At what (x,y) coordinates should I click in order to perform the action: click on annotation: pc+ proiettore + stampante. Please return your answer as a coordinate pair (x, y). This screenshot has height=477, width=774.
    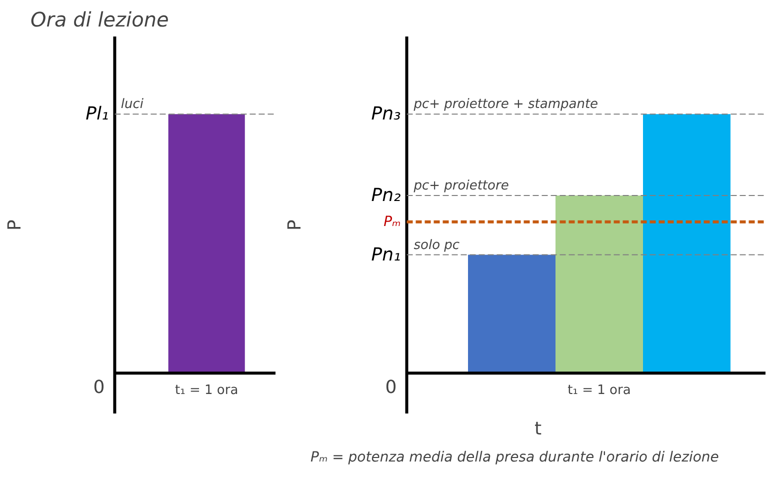
    Looking at the image, I should click on (505, 104).